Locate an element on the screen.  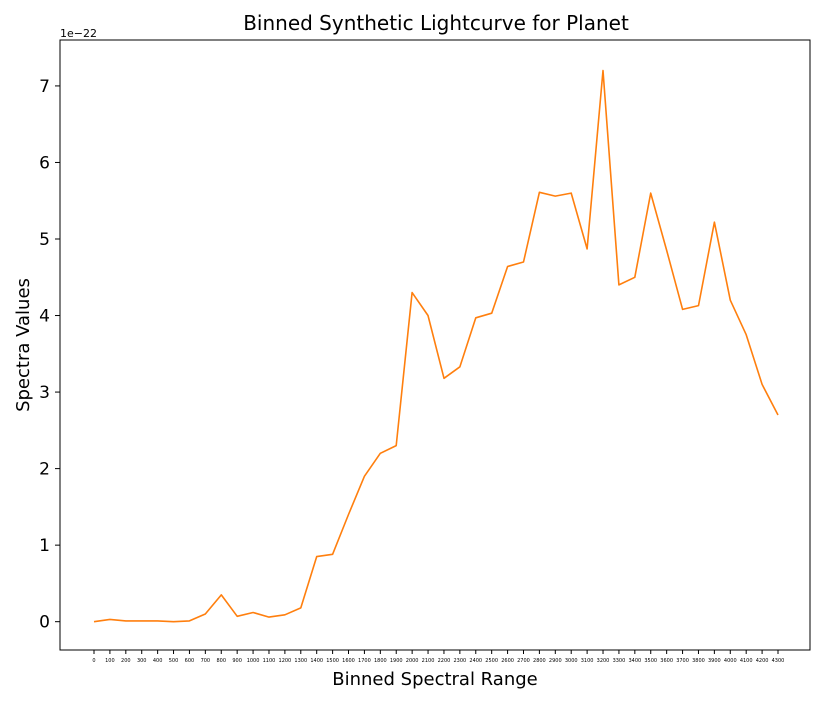
x-tick-label: 3000 is located at coordinates (571, 661).